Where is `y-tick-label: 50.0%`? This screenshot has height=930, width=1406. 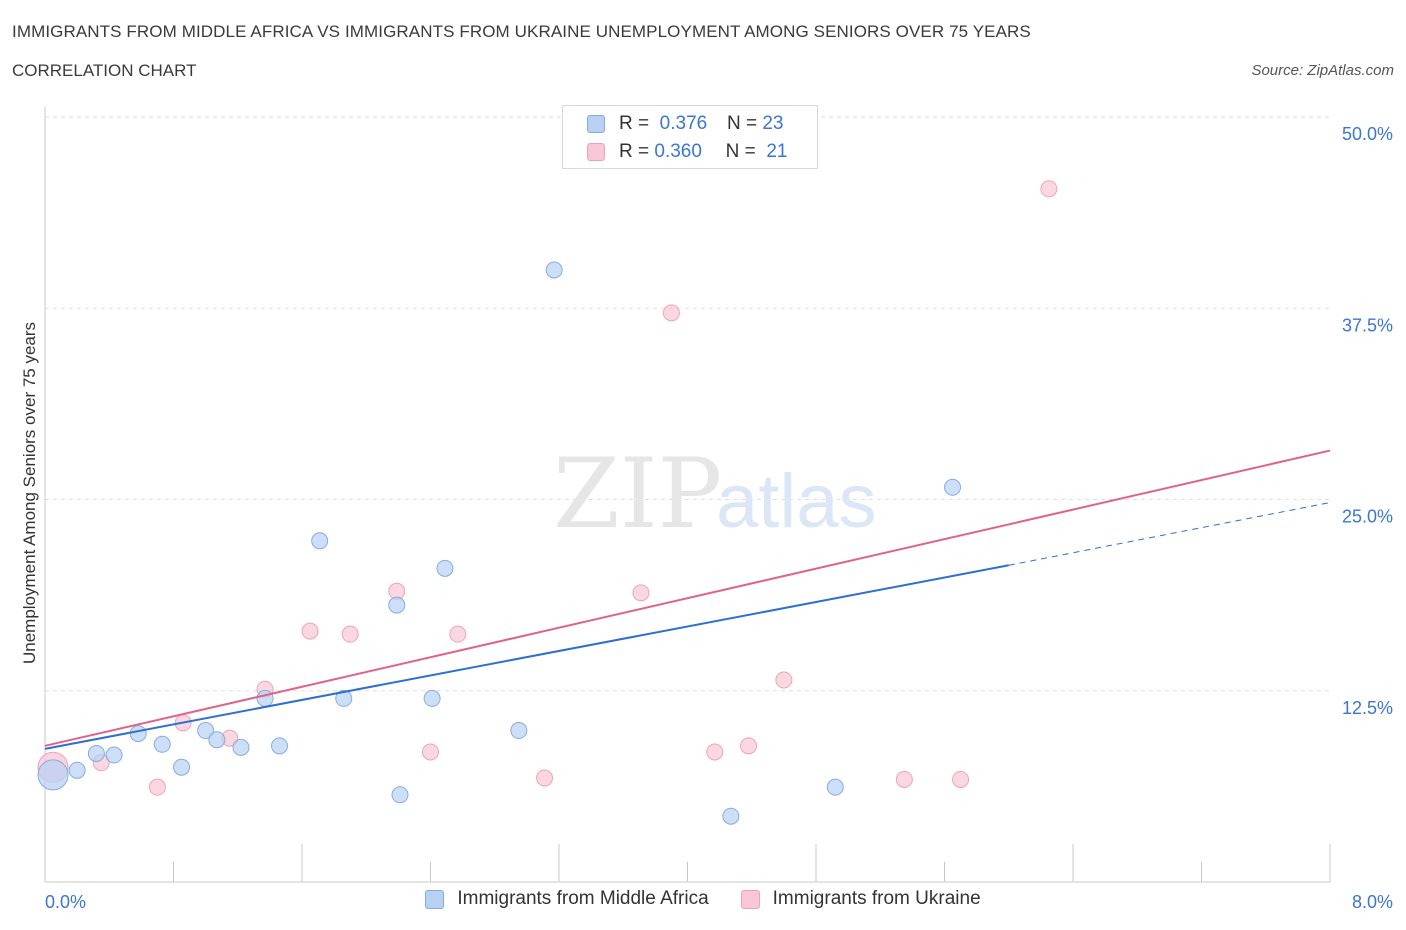 y-tick-label: 50.0% is located at coordinates (1367, 134).